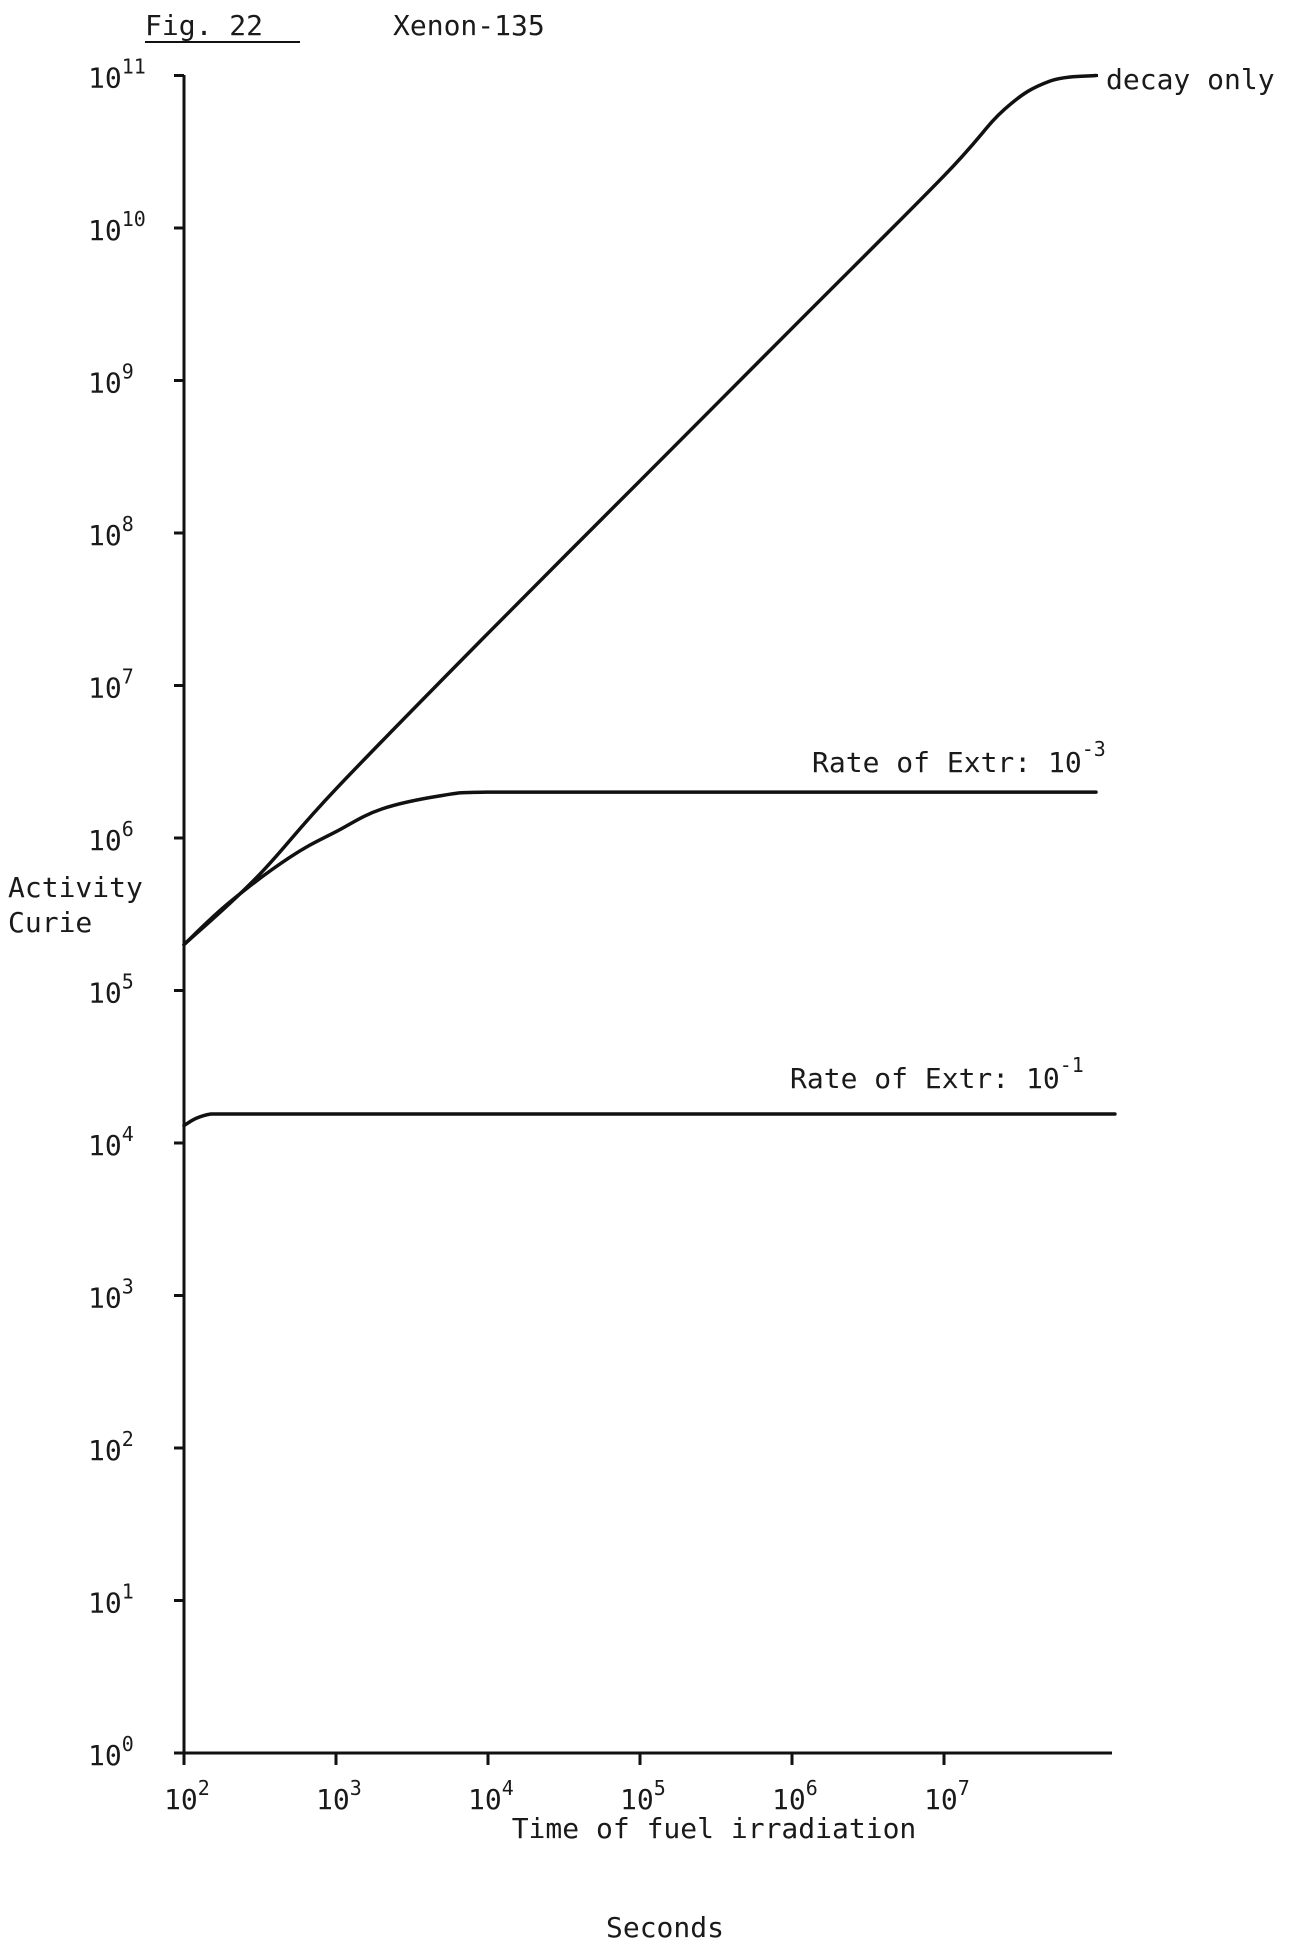 This screenshot has width=1303, height=1951. Describe the element at coordinates (508, 1788) in the screenshot. I see `x-tick-label-exponent: 4` at that location.